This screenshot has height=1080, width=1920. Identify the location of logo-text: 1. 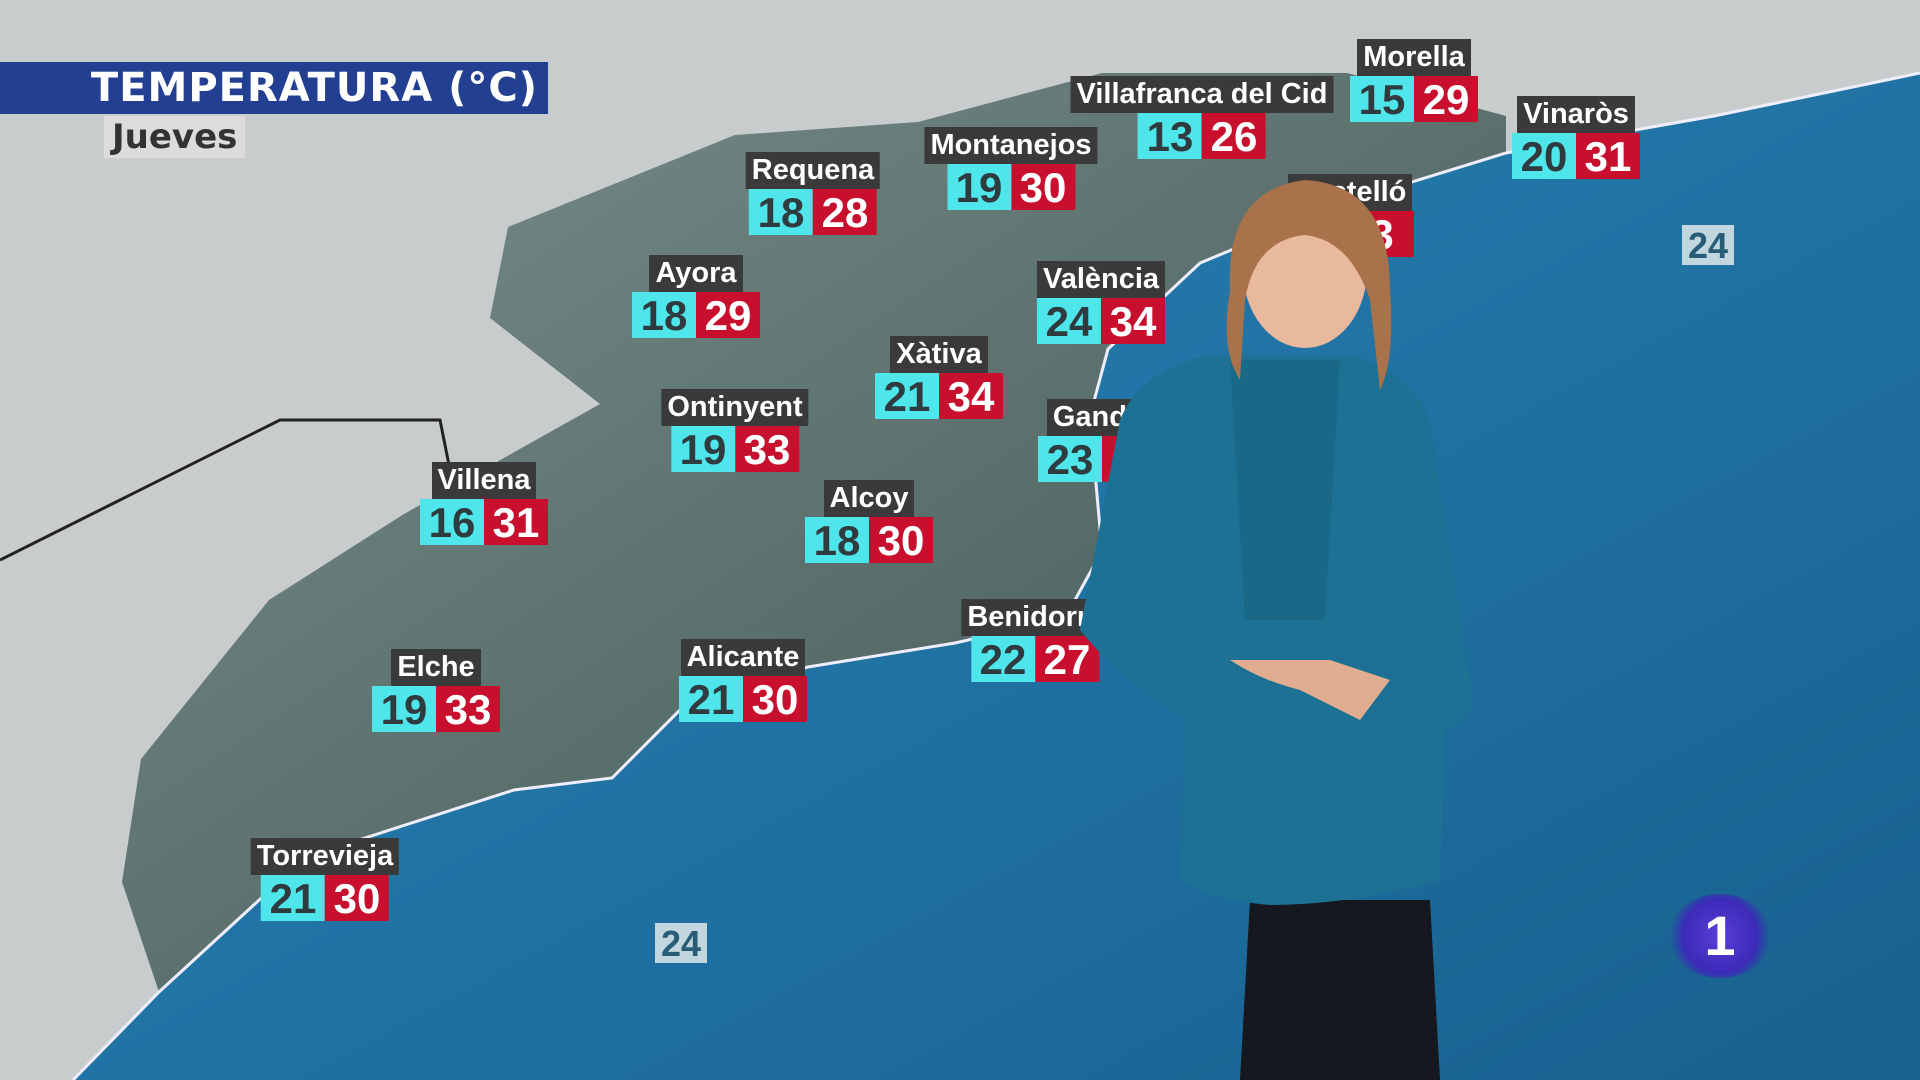
(1720, 935).